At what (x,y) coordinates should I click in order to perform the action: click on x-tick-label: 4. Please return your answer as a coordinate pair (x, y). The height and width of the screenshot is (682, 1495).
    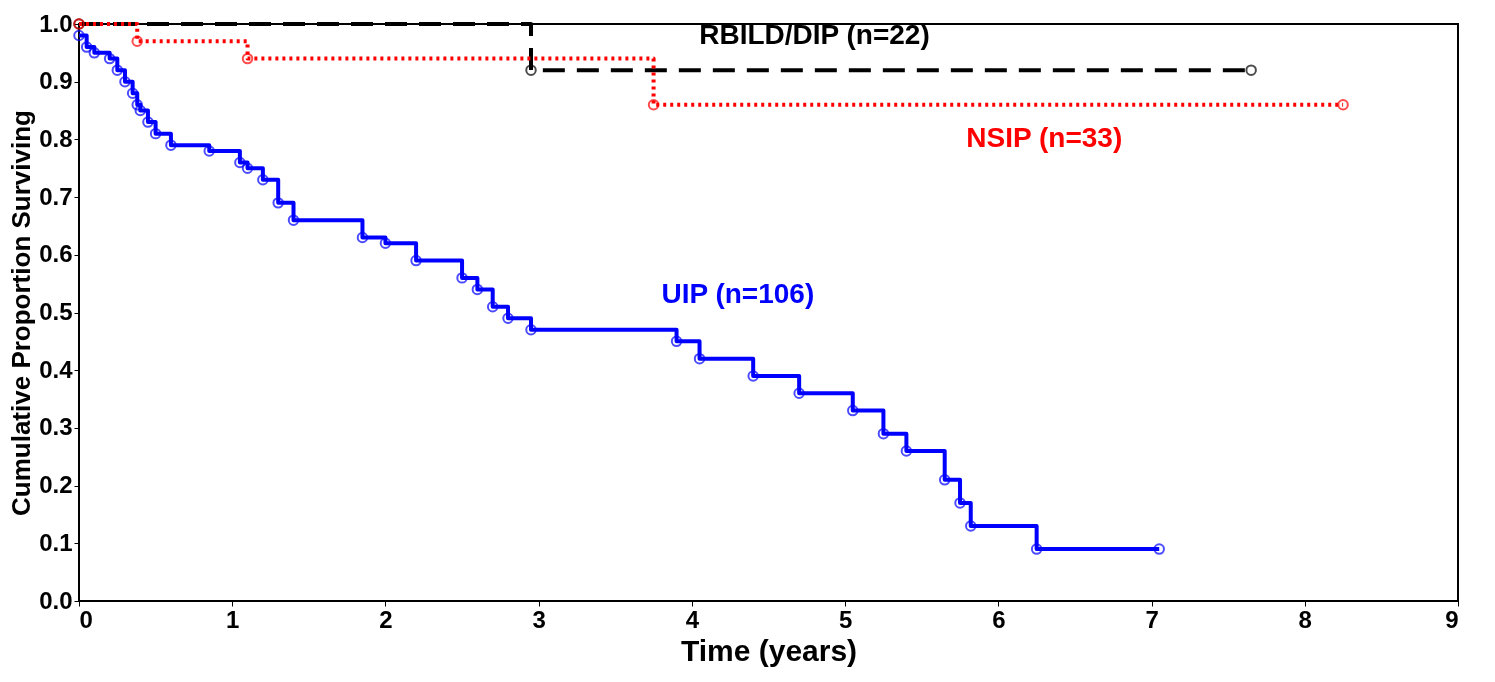
    Looking at the image, I should click on (692, 619).